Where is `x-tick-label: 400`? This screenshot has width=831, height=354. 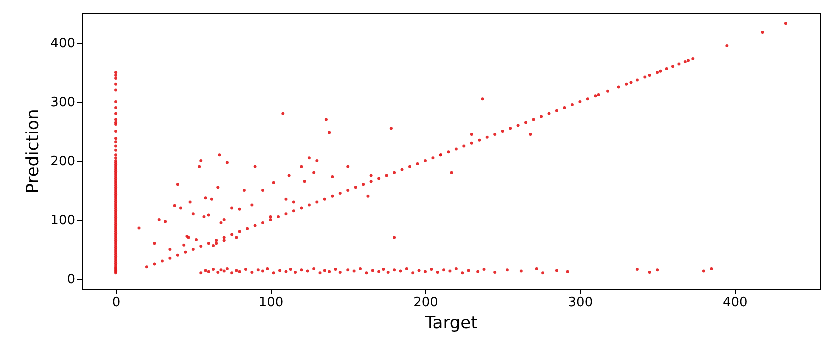 x-tick-label: 400 is located at coordinates (735, 303).